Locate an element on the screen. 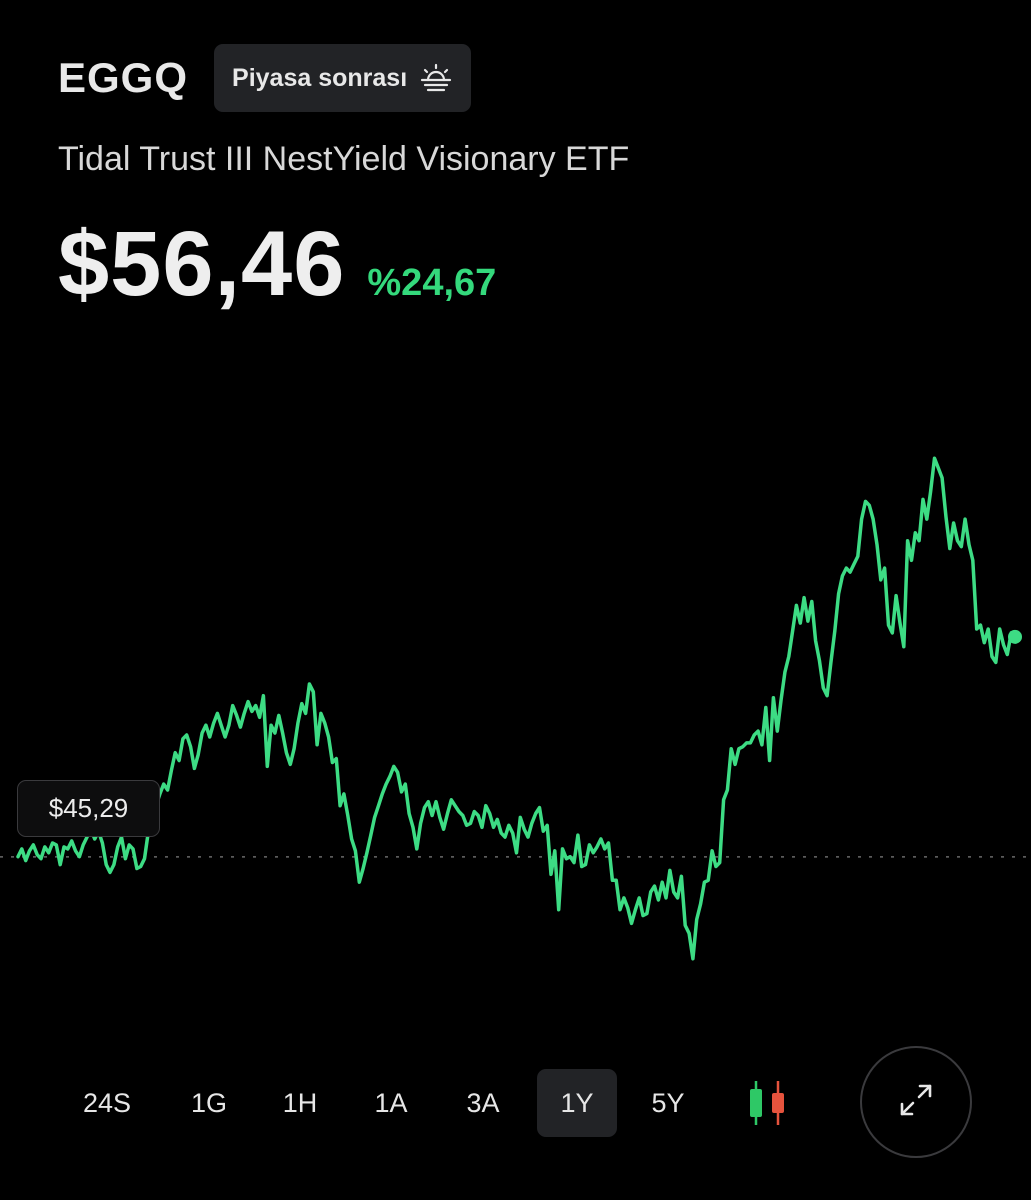  range-selector: 24S 1G 1H 1A 3A 1Y 5Y is located at coordinates (515, 1103).